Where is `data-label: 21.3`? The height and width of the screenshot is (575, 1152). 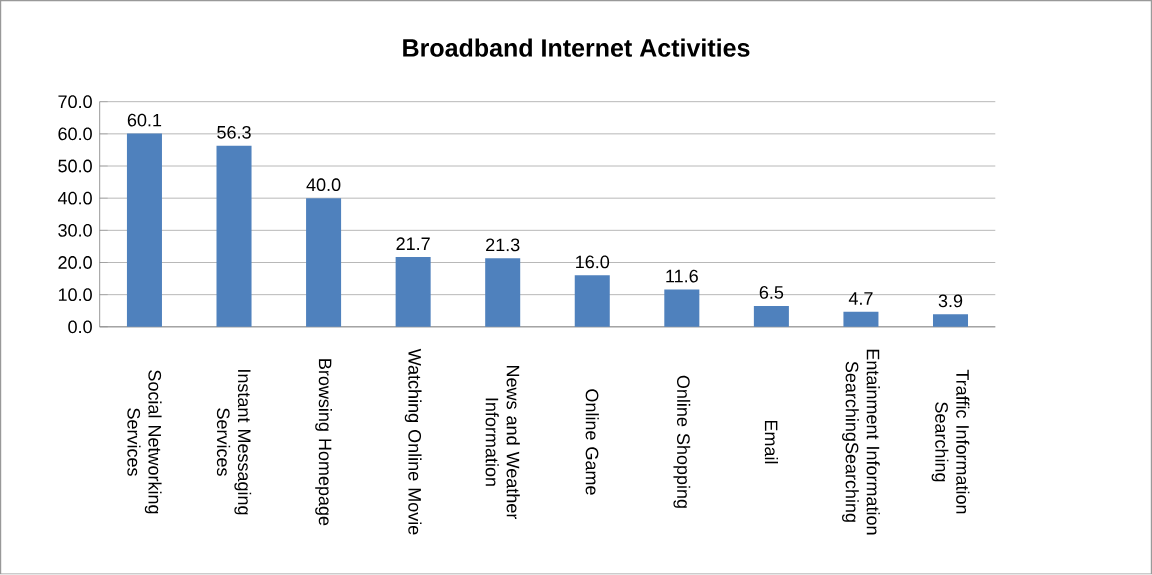 data-label: 21.3 is located at coordinates (503, 245).